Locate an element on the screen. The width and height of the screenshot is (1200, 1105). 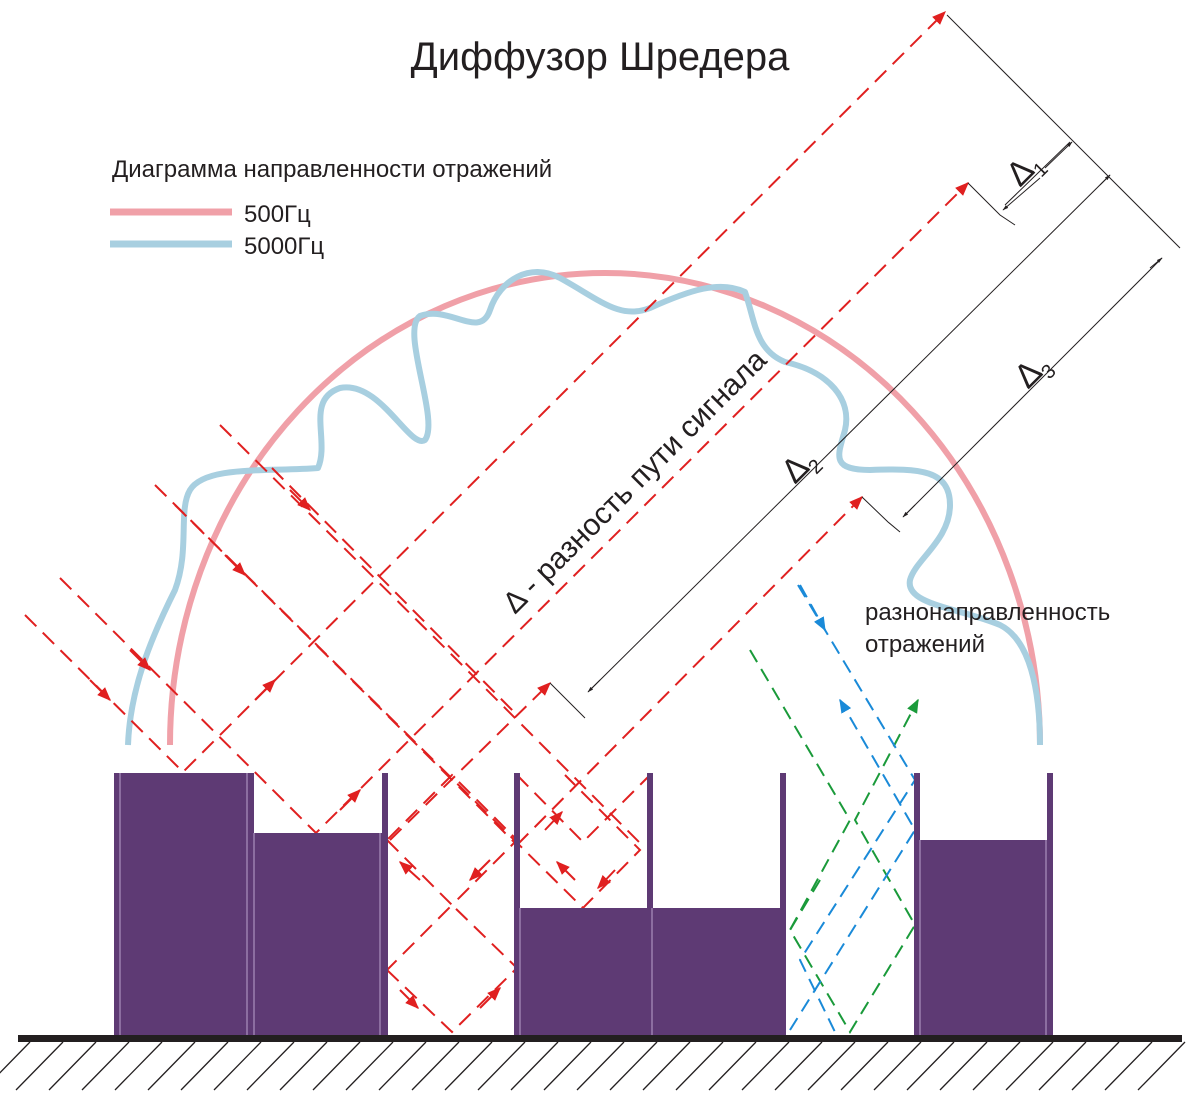
legend-label-5000hz: 5000Гц is located at coordinates (284, 246).